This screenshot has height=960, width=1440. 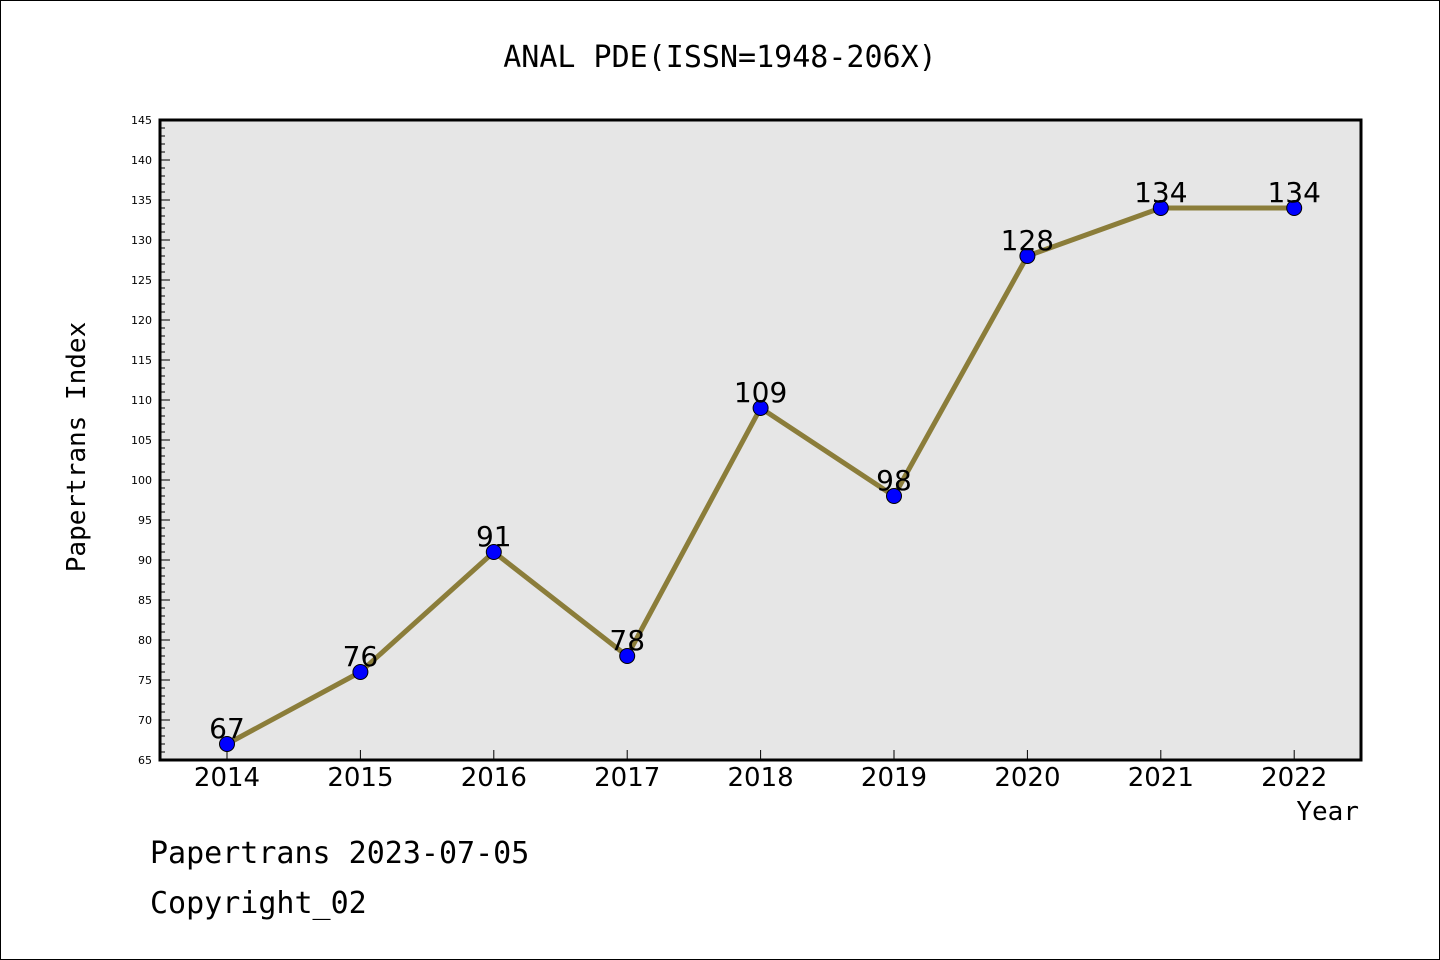 I want to click on x-axis-label: Year, so click(x=1327, y=812).